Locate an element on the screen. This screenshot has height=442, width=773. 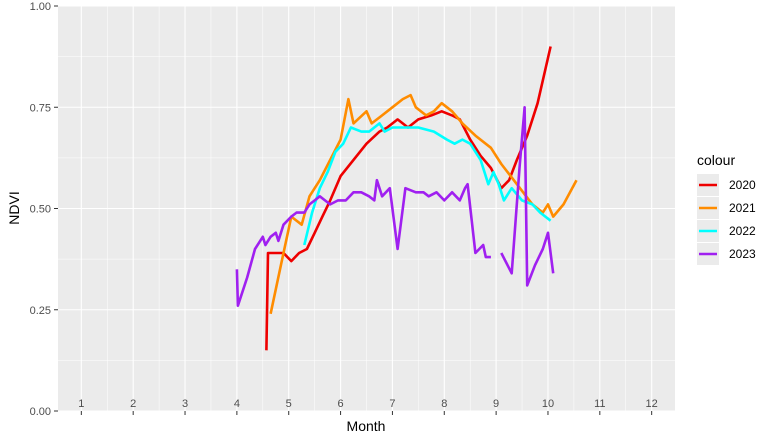
y-tick-label: 0.50 is located at coordinates (40, 210).